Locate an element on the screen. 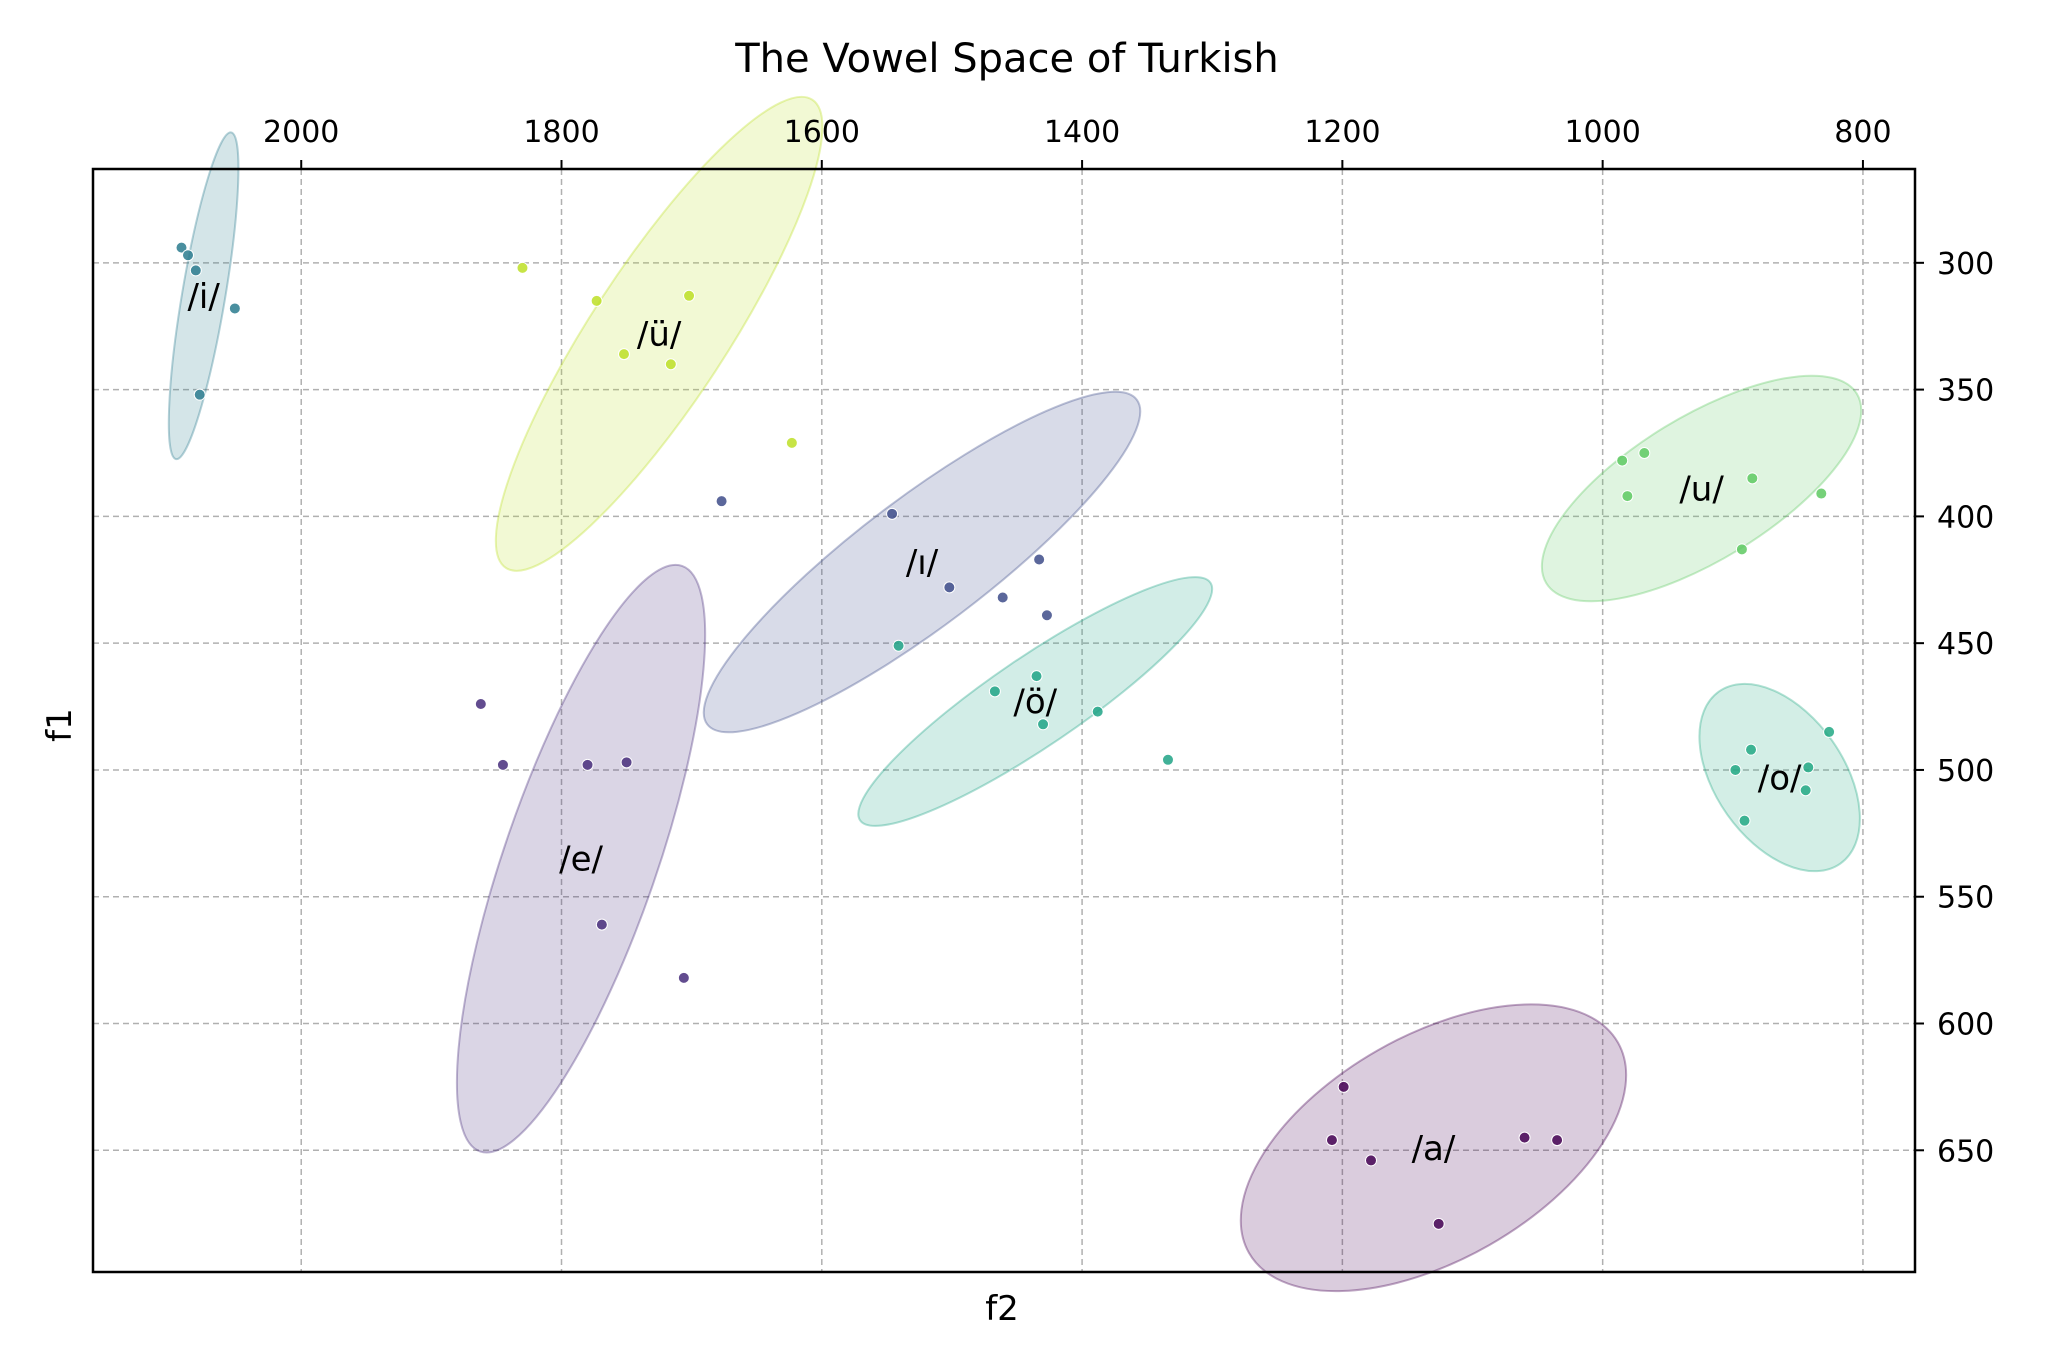 The width and height of the screenshot is (2048, 1363). y-tick-label: 450 is located at coordinates (1965, 644).